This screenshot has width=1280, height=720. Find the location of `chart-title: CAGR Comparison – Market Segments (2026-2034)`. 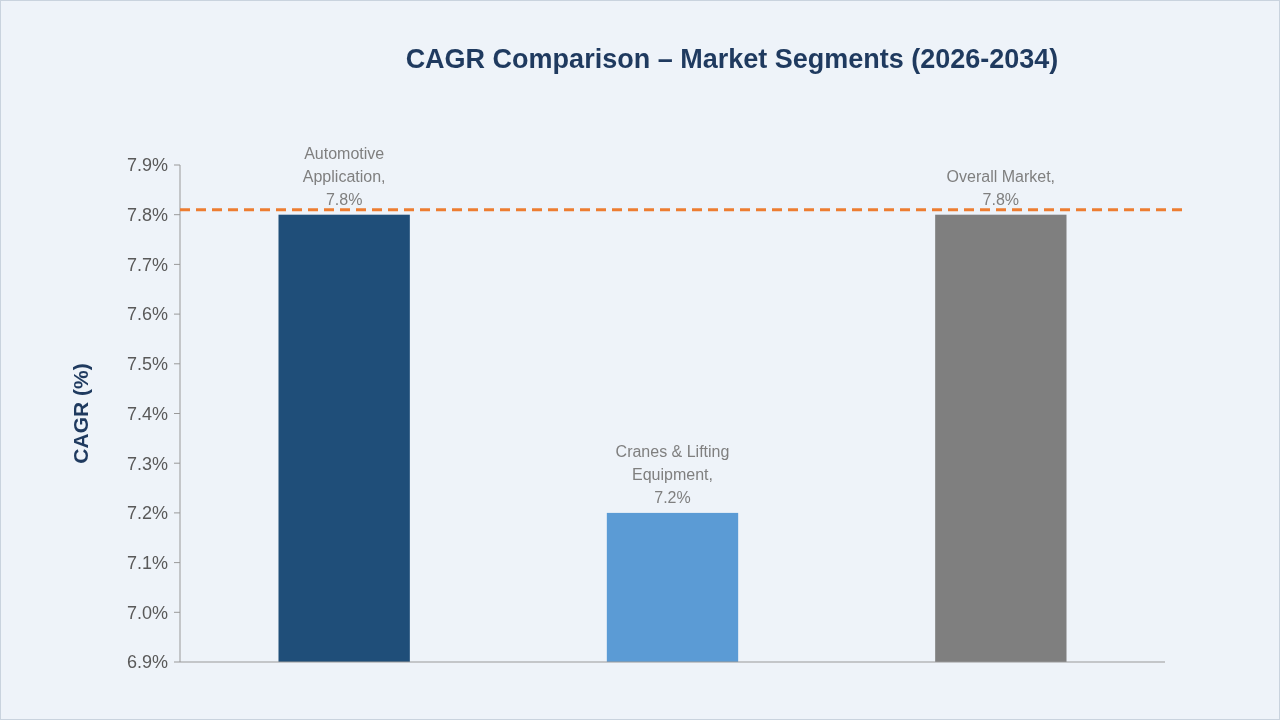

chart-title: CAGR Comparison – Market Segments (2026-2034) is located at coordinates (732, 59).